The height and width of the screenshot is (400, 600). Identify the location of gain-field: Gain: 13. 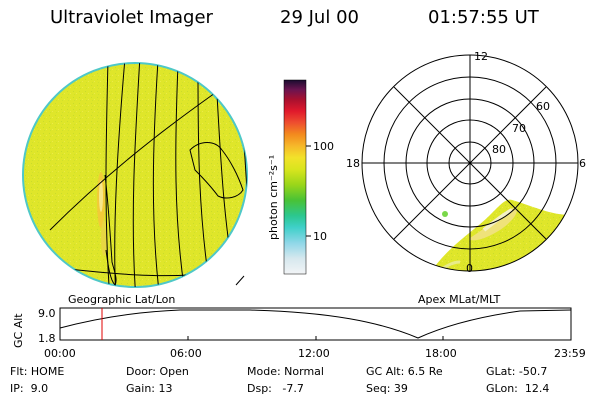
(149, 388).